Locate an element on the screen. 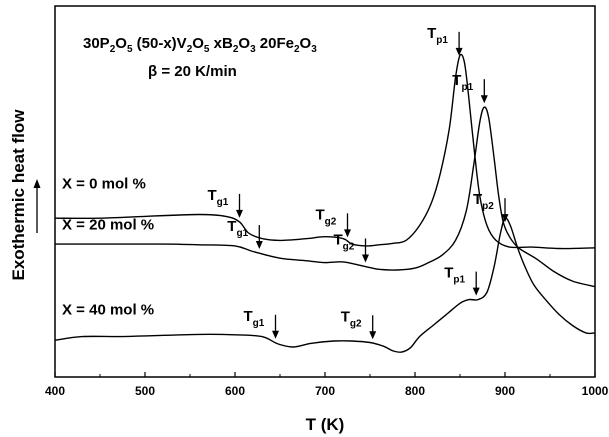 The image size is (609, 437). title-part: 30P is located at coordinates (96, 43).